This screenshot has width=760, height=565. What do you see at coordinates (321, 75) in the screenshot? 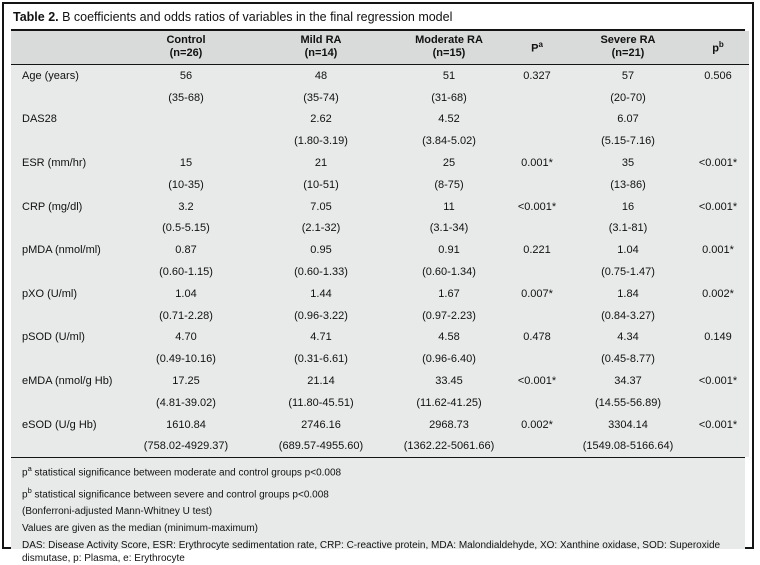
I see `value-cell: 48` at bounding box center [321, 75].